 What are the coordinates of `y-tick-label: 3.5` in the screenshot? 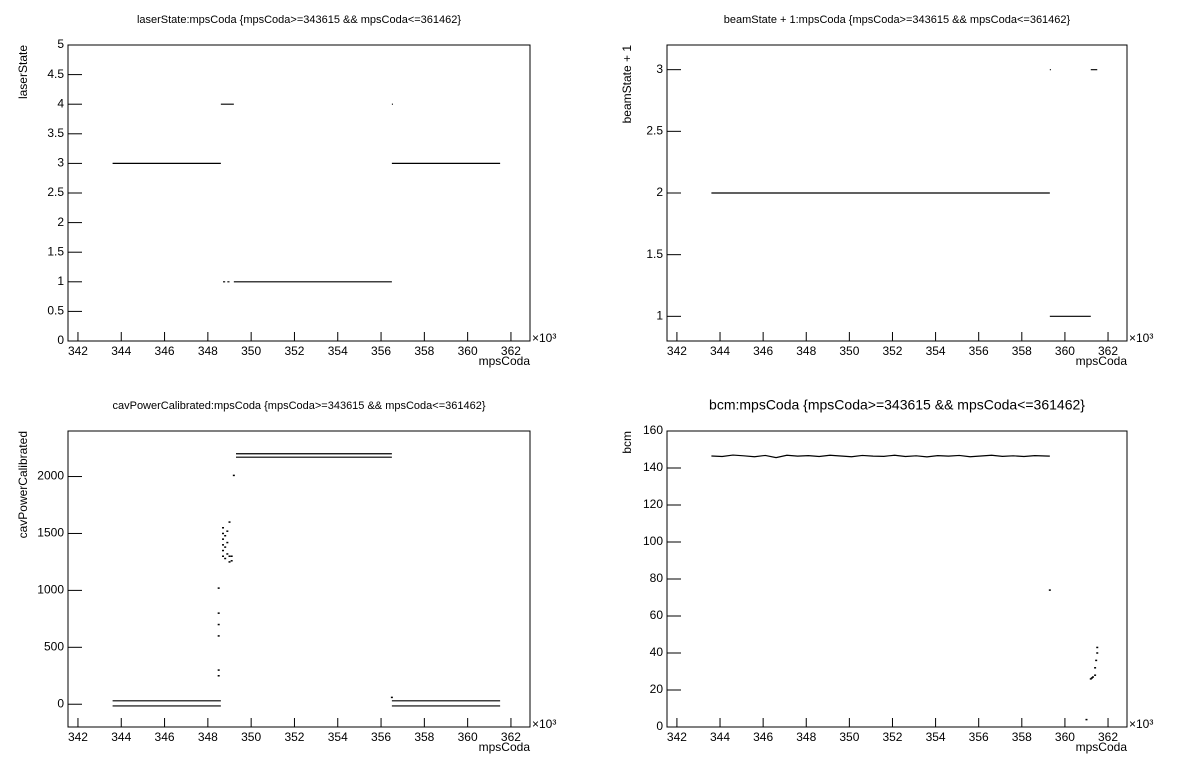 It's located at (55, 133).